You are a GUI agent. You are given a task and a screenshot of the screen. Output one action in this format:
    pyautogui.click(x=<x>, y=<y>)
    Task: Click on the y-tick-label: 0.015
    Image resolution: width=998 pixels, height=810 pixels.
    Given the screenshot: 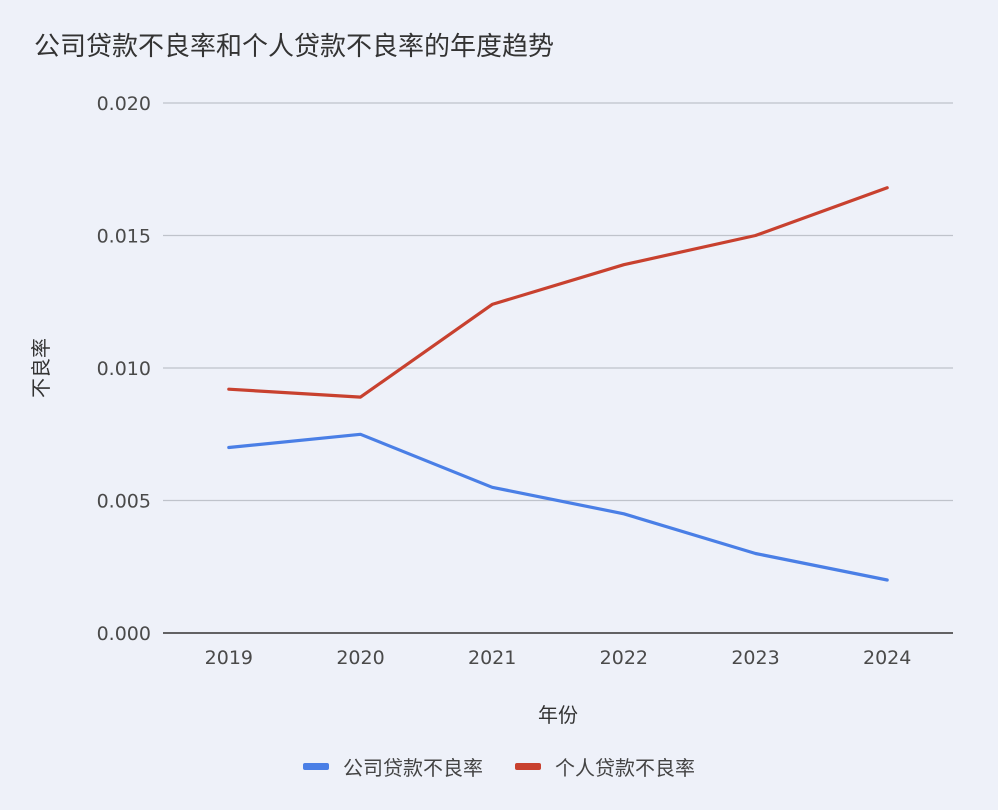 What is the action you would take?
    pyautogui.click(x=124, y=237)
    